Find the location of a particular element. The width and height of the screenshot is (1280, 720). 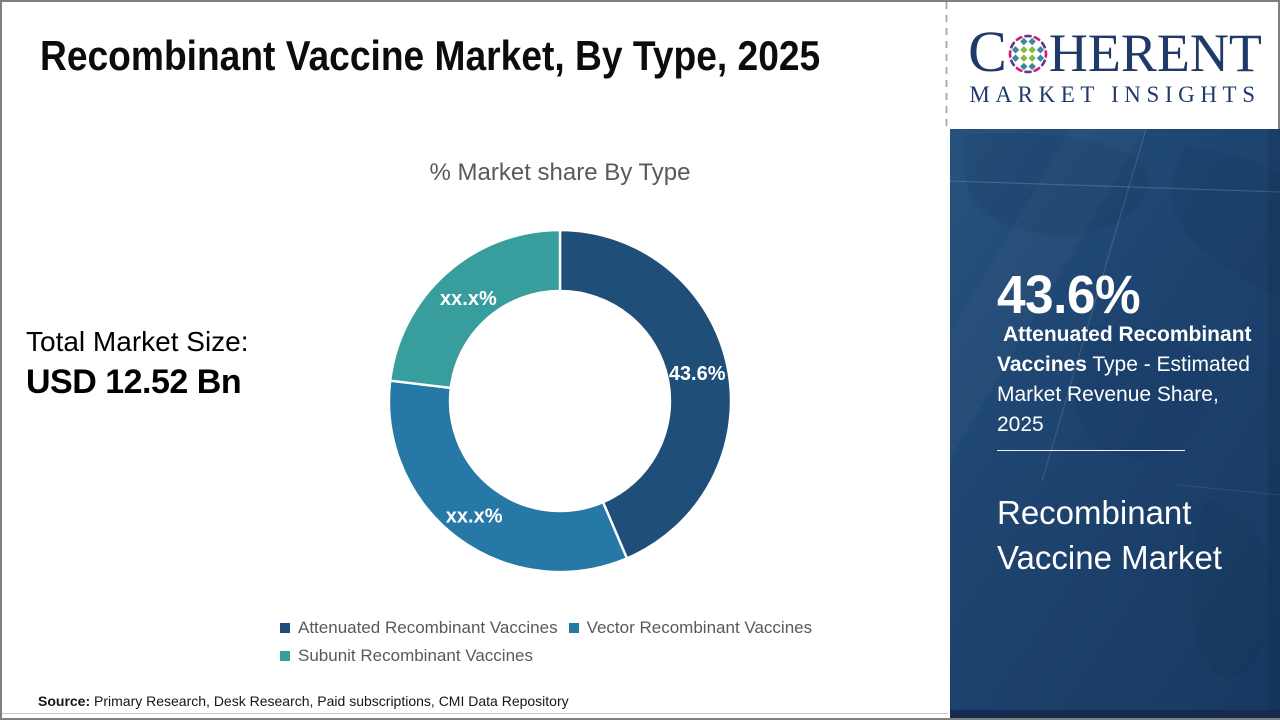

brand-logo-subtitle: MARKET INSIGHTS is located at coordinates (1115, 94).